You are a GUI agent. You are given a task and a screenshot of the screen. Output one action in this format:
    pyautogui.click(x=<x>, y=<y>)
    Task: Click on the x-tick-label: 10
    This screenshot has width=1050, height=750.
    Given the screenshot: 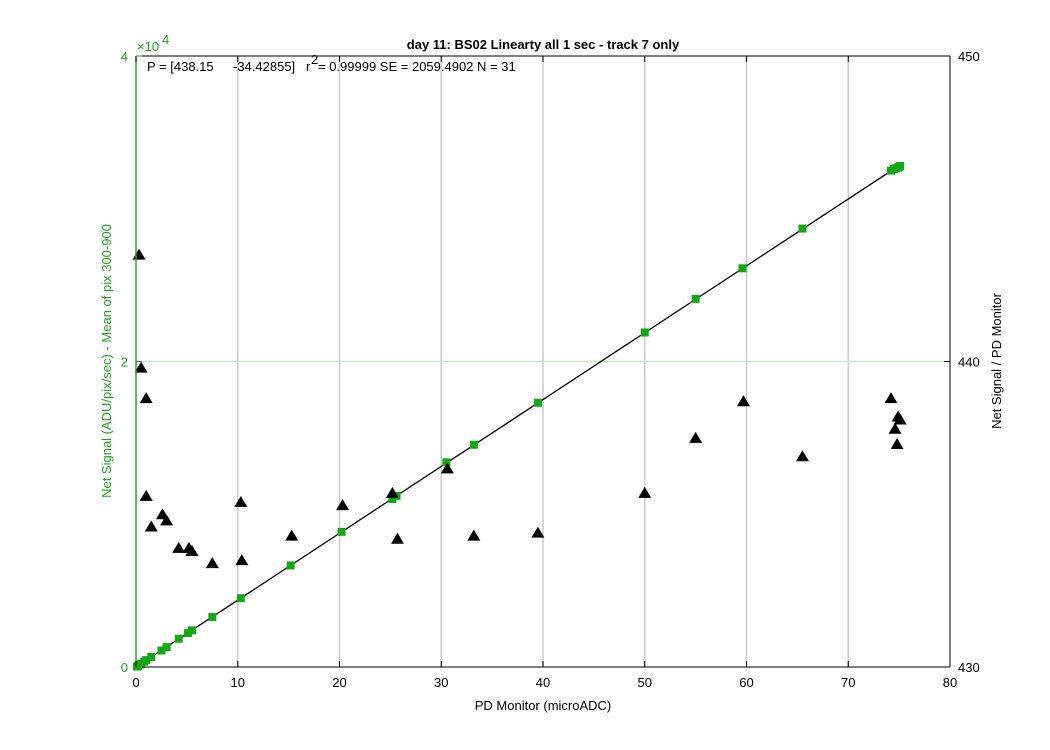 What is the action you would take?
    pyautogui.click(x=238, y=682)
    